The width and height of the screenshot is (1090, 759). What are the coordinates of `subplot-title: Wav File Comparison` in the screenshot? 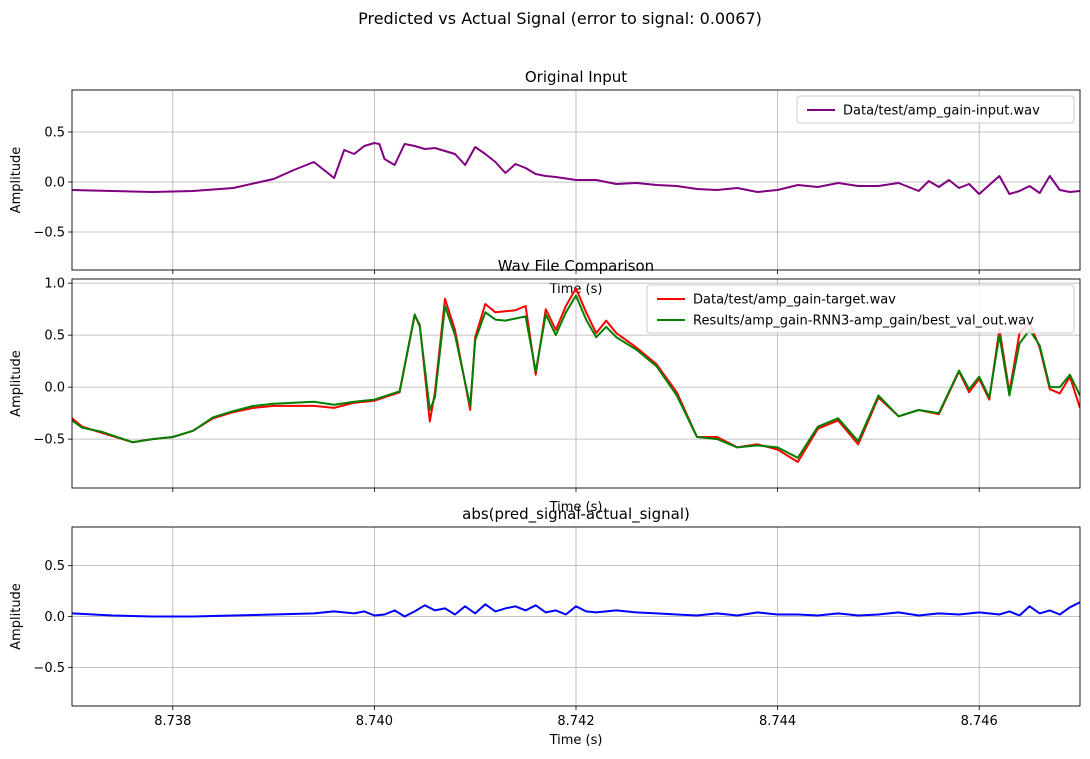 It's located at (576, 266).